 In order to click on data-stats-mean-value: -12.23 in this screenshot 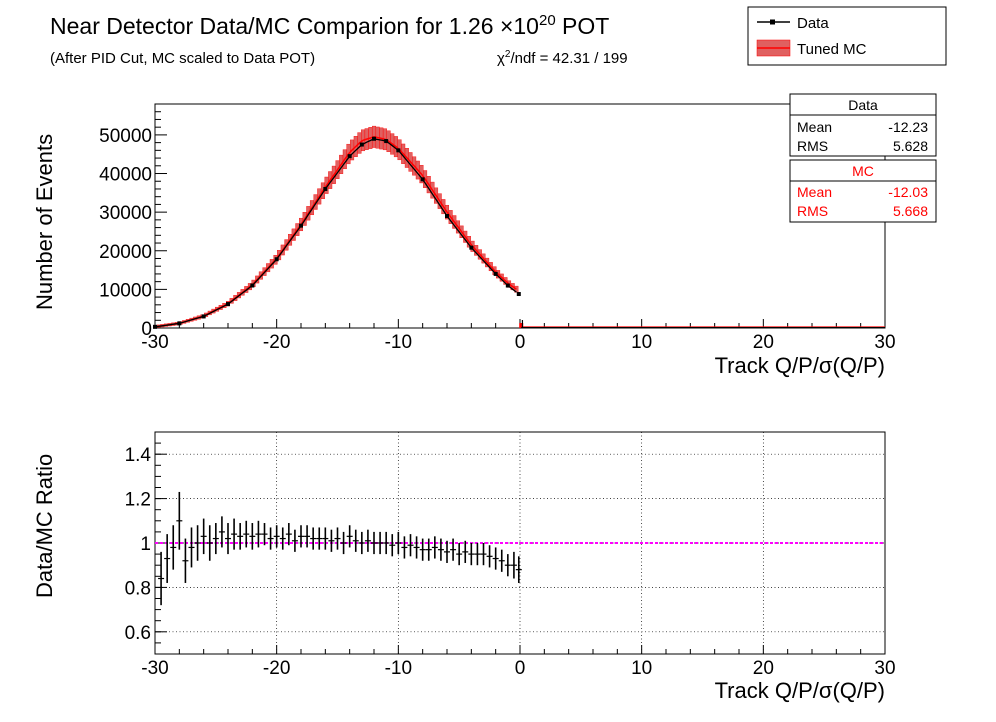, I will do `click(908, 127)`.